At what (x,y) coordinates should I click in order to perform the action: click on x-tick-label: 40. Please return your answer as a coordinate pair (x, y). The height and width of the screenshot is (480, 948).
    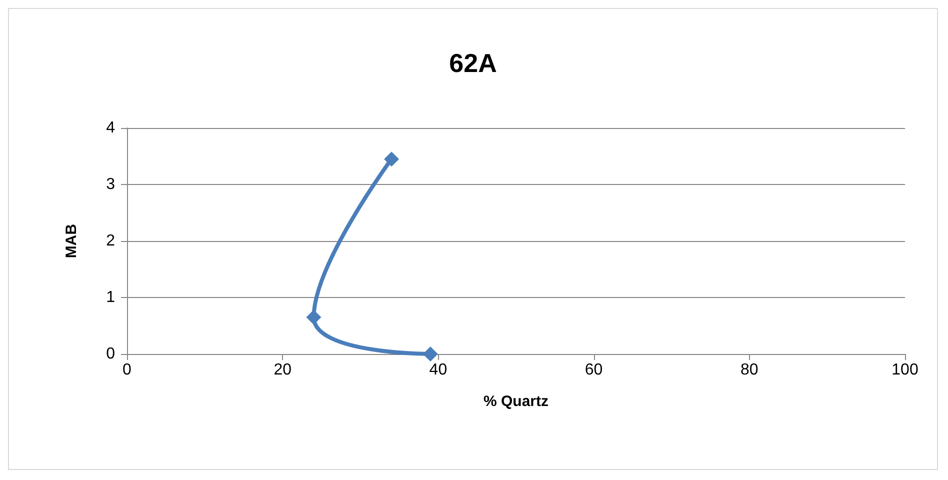
    Looking at the image, I should click on (438, 370).